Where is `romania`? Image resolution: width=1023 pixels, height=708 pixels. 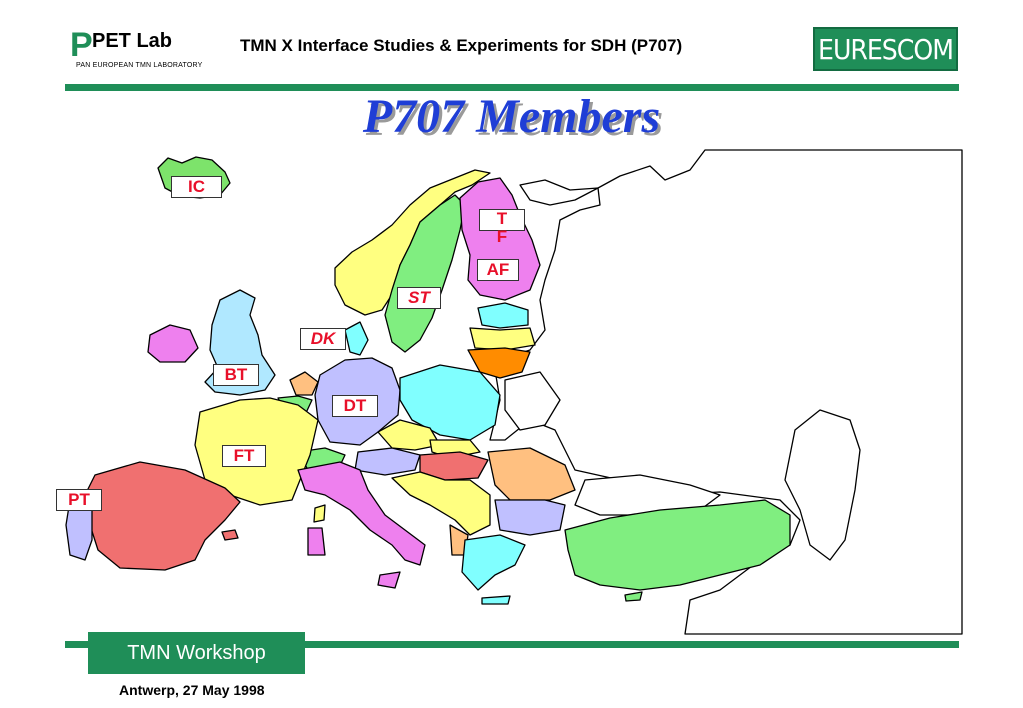 romania is located at coordinates (531, 474).